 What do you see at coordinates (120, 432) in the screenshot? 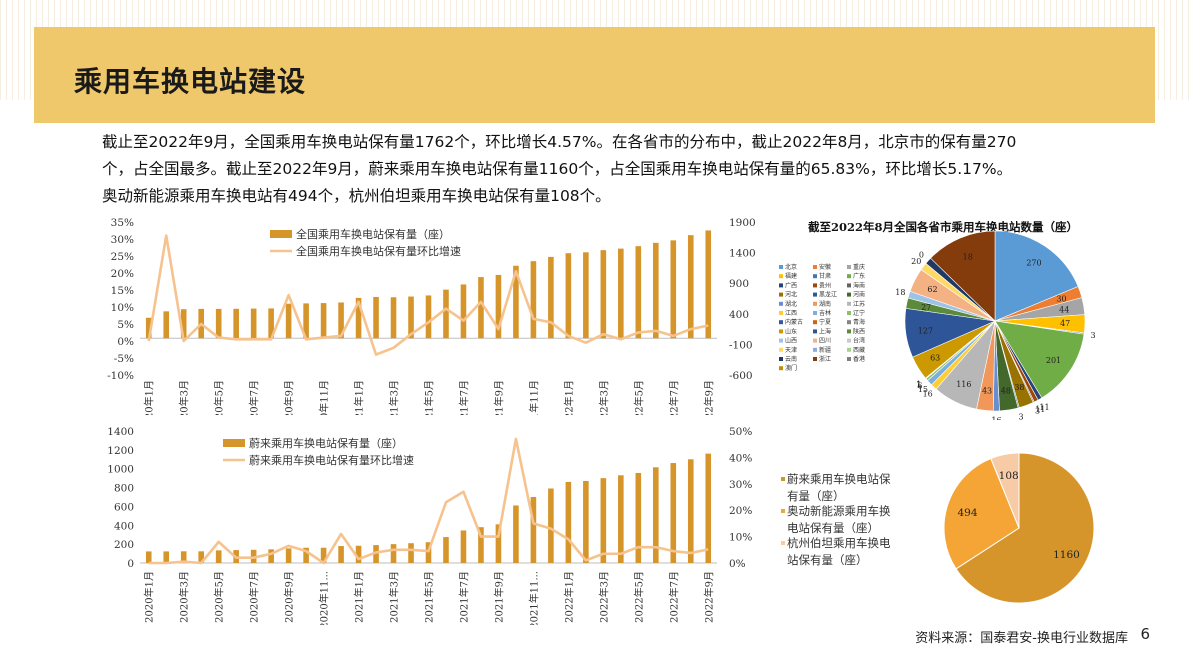
I see `left-axis-tick: 1400` at bounding box center [120, 432].